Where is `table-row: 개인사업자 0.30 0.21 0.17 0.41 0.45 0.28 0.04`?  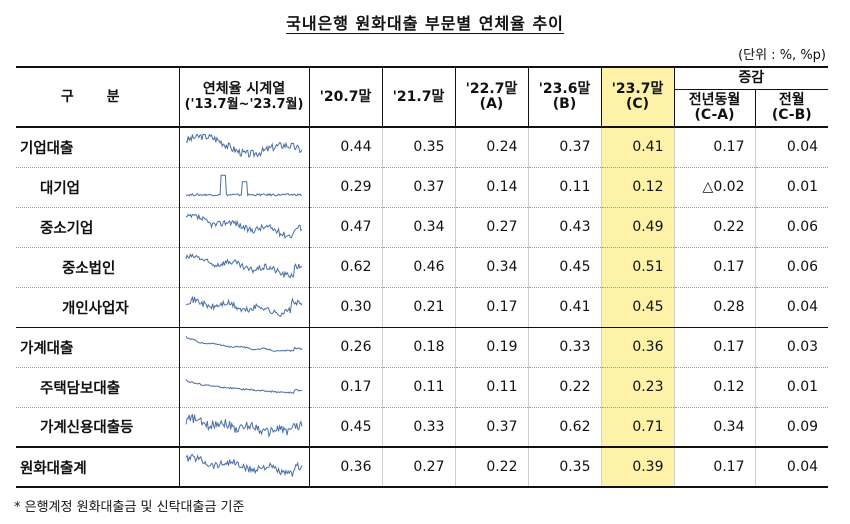
table-row: 개인사업자 0.30 0.21 0.17 0.41 0.45 0.28 0.04 is located at coordinates (422, 307).